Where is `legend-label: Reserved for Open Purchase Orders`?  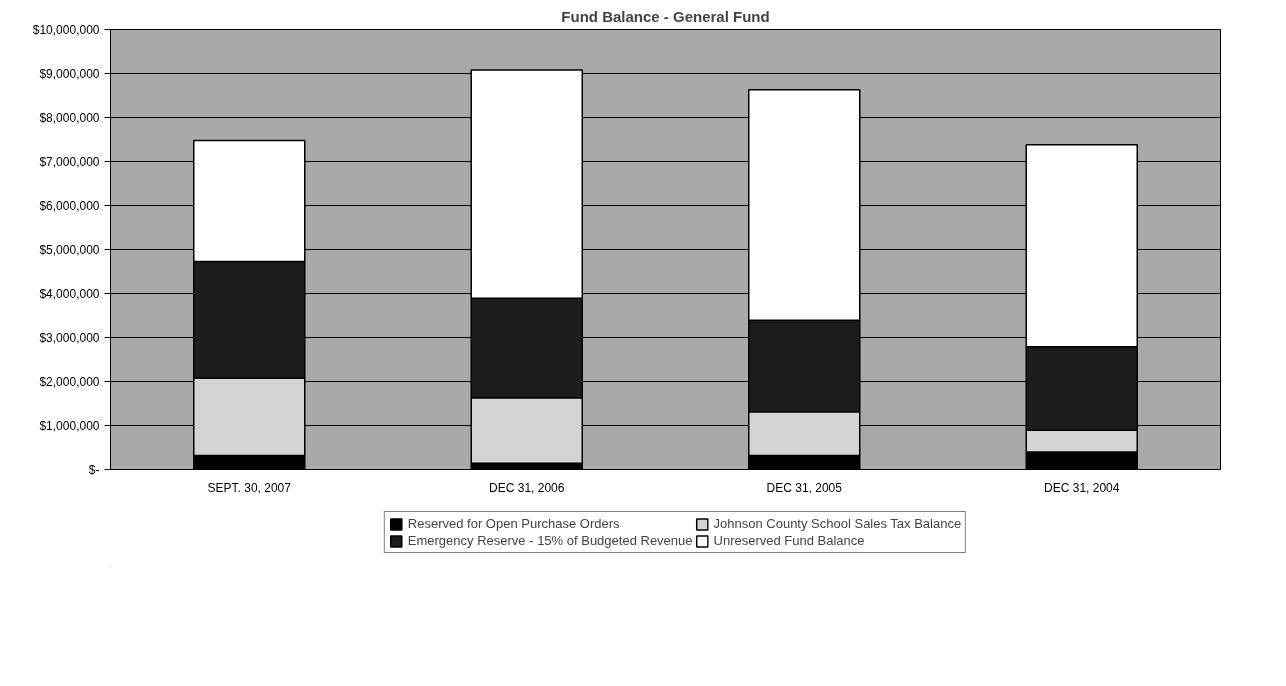
legend-label: Reserved for Open Purchase Orders is located at coordinates (513, 523).